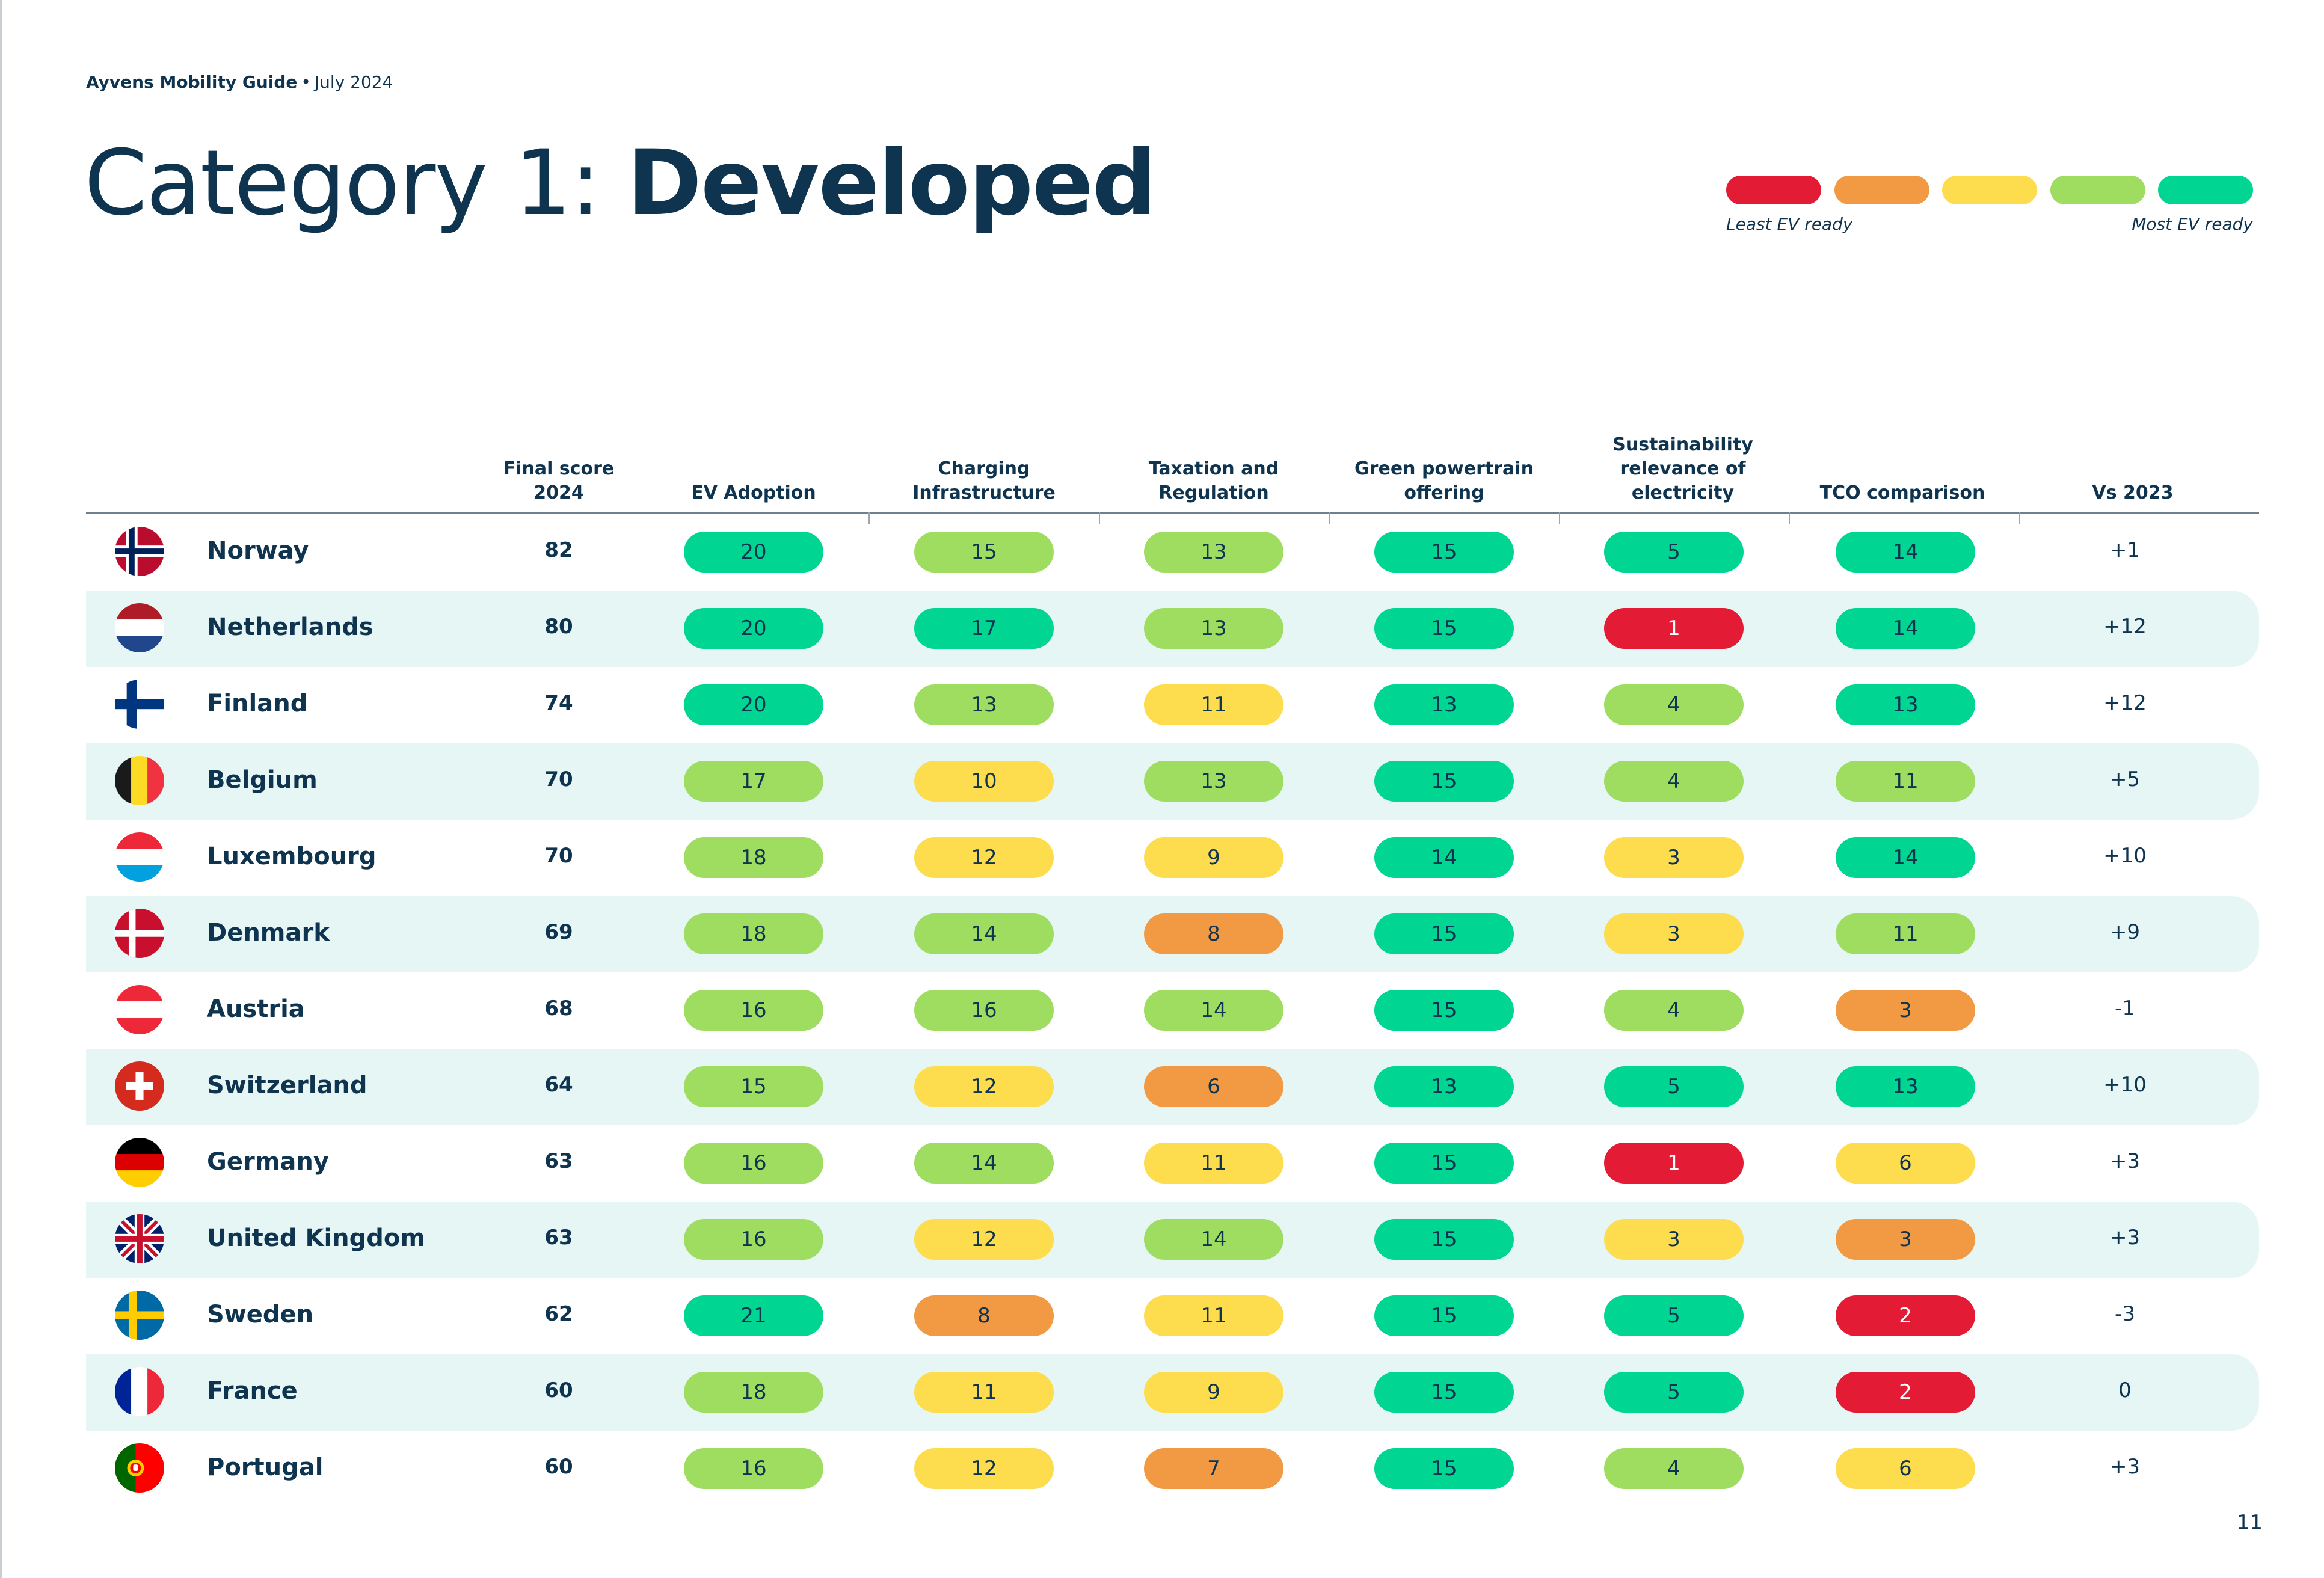  What do you see at coordinates (984, 1010) in the screenshot?
I see `charging-score-pill: 16` at bounding box center [984, 1010].